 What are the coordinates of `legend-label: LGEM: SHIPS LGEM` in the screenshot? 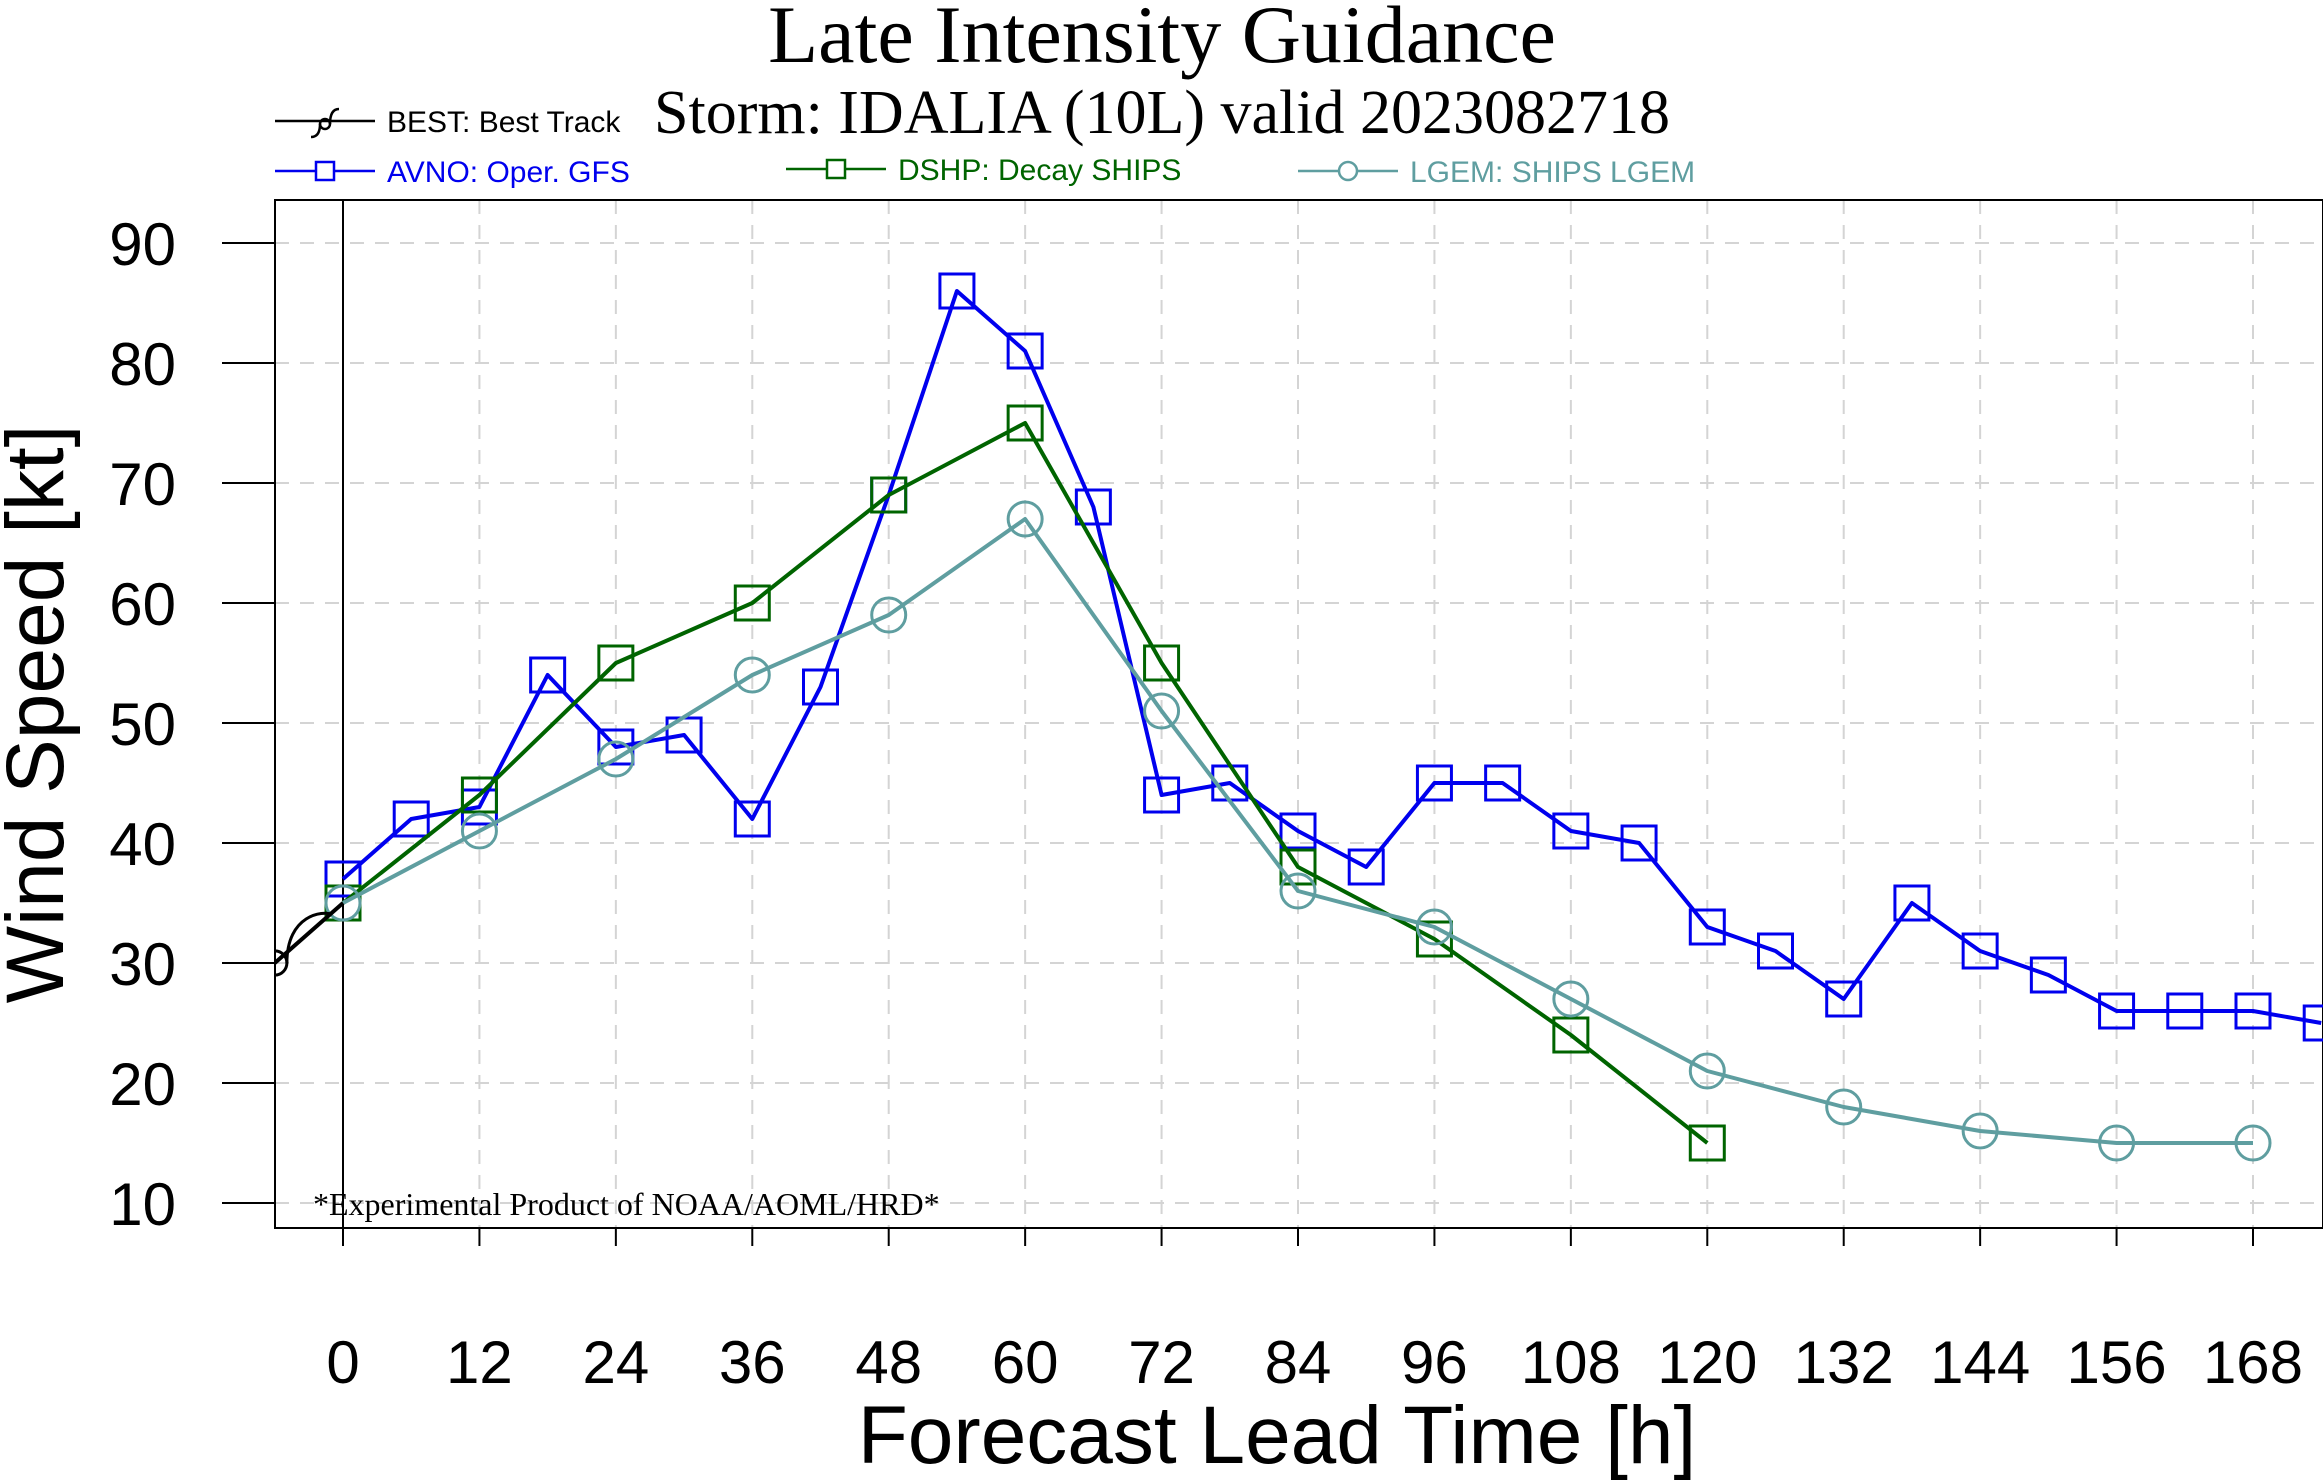 It's located at (1552, 172).